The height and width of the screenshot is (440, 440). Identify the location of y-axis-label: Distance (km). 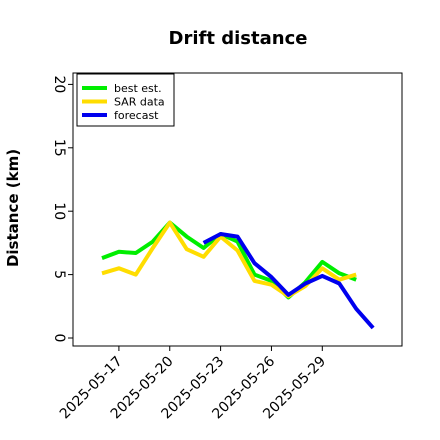
(13, 208).